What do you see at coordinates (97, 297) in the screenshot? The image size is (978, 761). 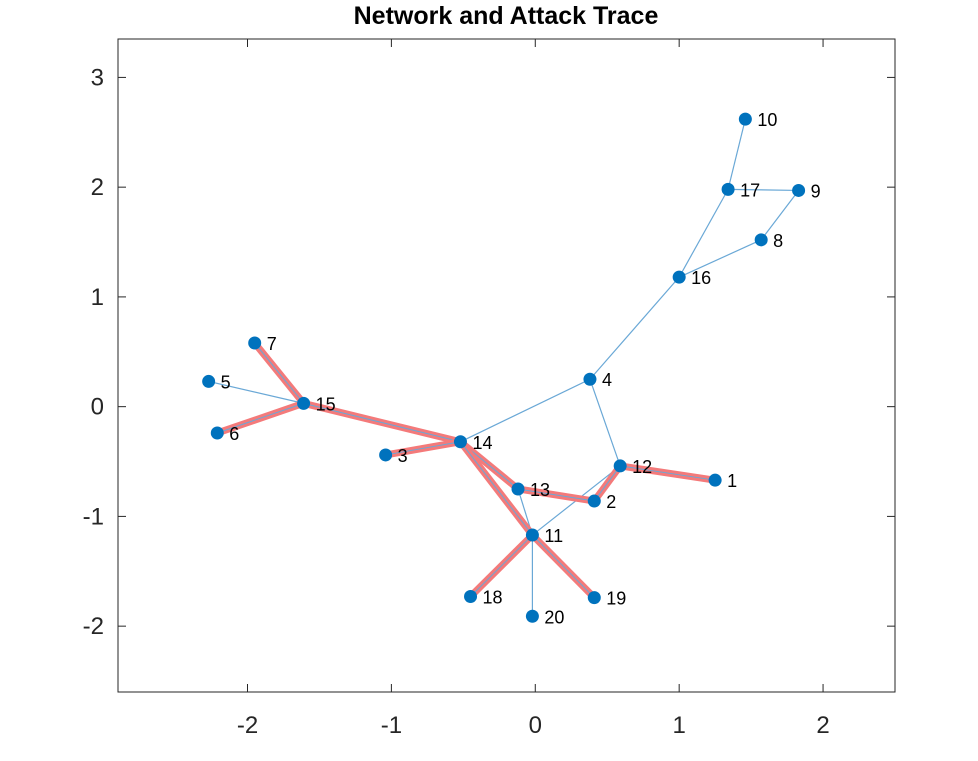 I see `y-tick-label: 1` at bounding box center [97, 297].